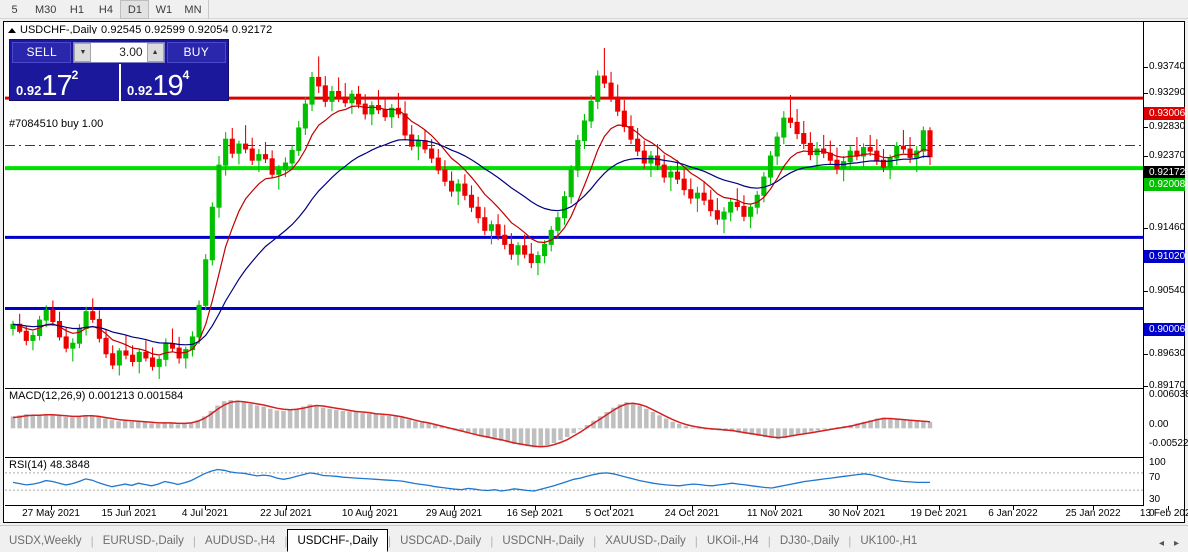 This screenshot has height=552, width=1188. Describe the element at coordinates (155, 52) in the screenshot. I see `chevron-up-icon: ▲` at that location.